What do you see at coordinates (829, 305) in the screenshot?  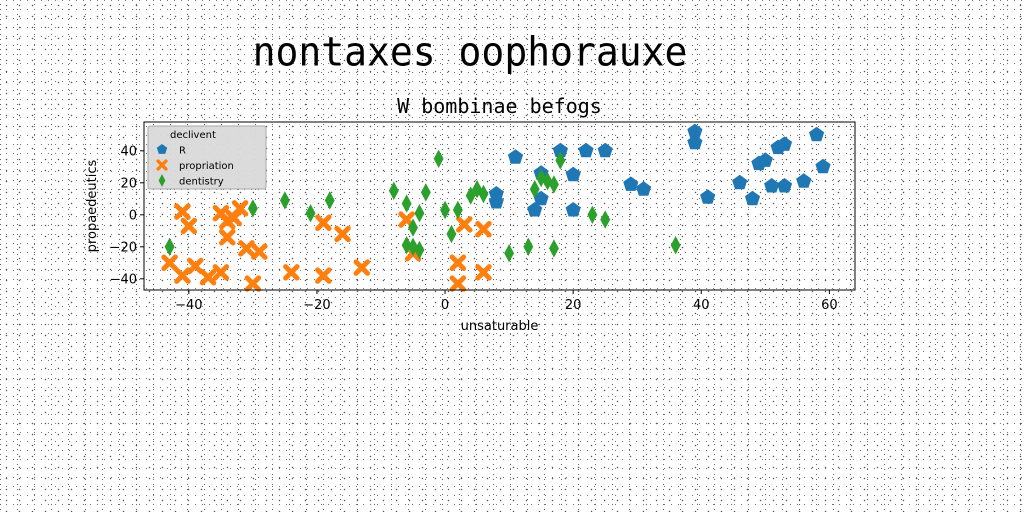 I see `x-tick-label: 60` at bounding box center [829, 305].